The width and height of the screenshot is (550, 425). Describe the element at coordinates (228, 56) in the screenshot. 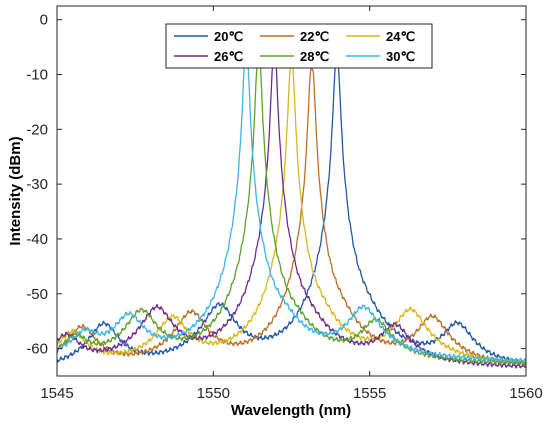

I see `legend-label: 26℃` at that location.